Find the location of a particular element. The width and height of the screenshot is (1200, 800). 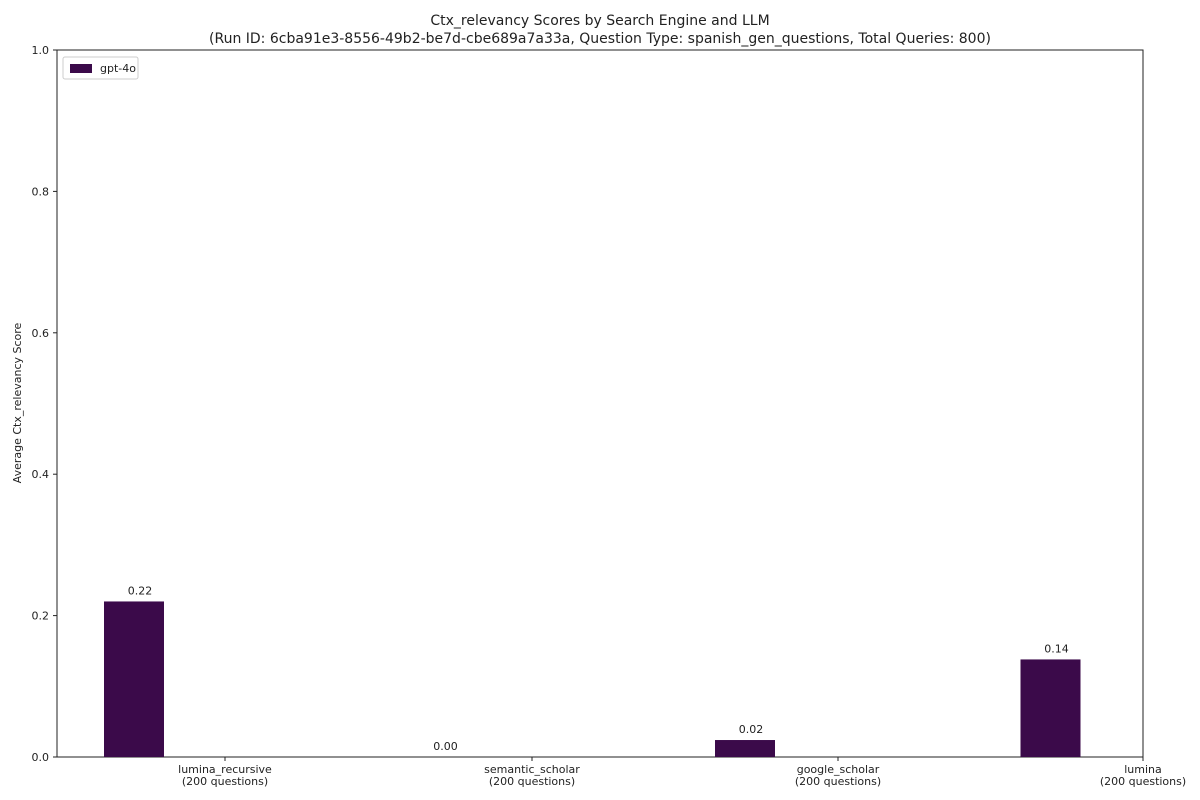

y-tick-label: 1.0 is located at coordinates (41, 50).